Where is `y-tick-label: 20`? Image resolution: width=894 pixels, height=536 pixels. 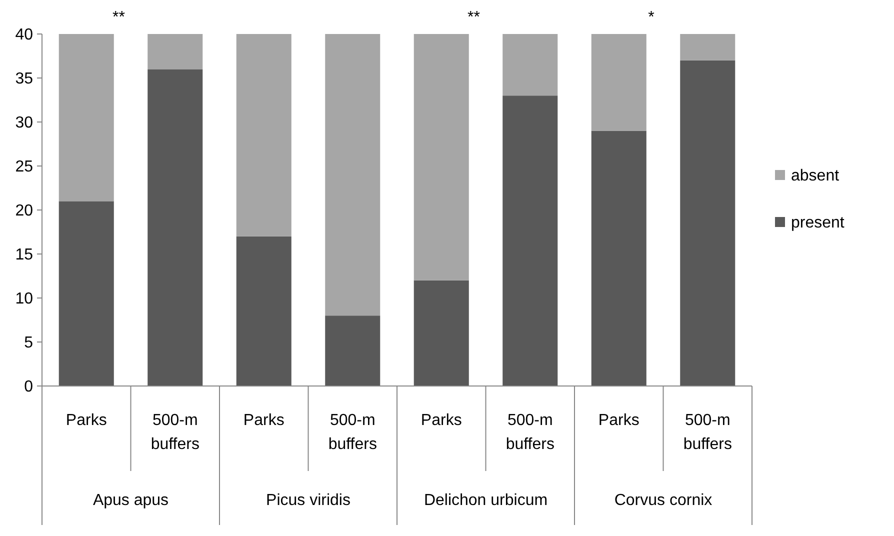 y-tick-label: 20 is located at coordinates (24, 211).